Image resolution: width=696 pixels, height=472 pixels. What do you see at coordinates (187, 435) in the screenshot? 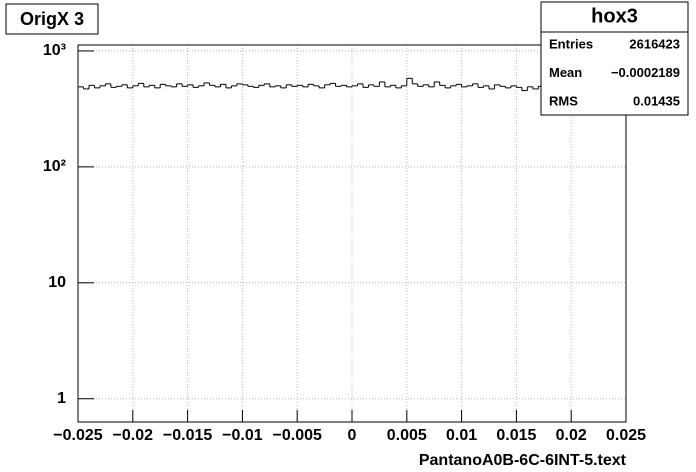
I see `x-tick-label: −0.015` at bounding box center [187, 435].